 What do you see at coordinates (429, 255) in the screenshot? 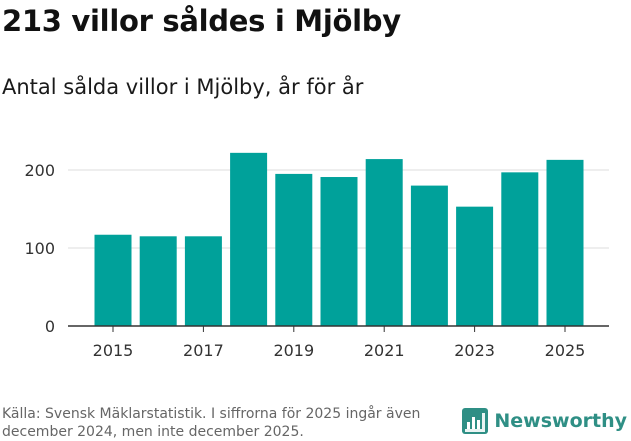
I see `bar-2022` at bounding box center [429, 255].